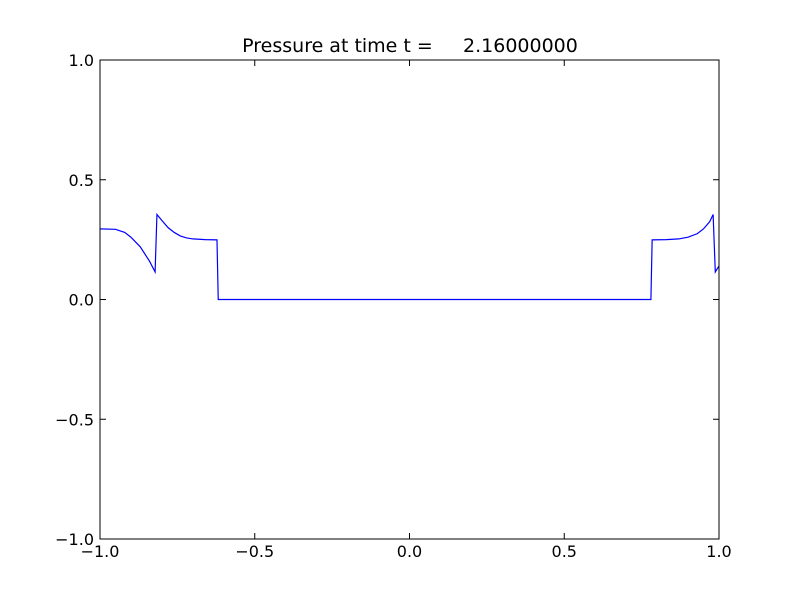 The height and width of the screenshot is (600, 800). Describe the element at coordinates (81, 60) in the screenshot. I see `y-tick-label: 1.0` at that location.